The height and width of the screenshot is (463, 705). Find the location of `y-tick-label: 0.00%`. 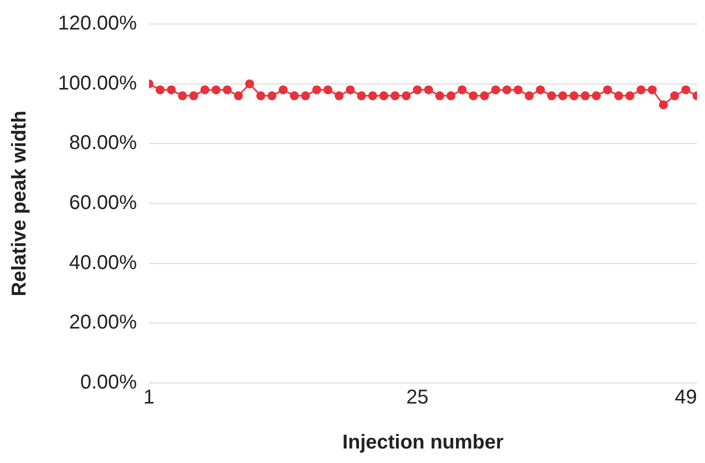

y-tick-label: 0.00% is located at coordinates (109, 383).